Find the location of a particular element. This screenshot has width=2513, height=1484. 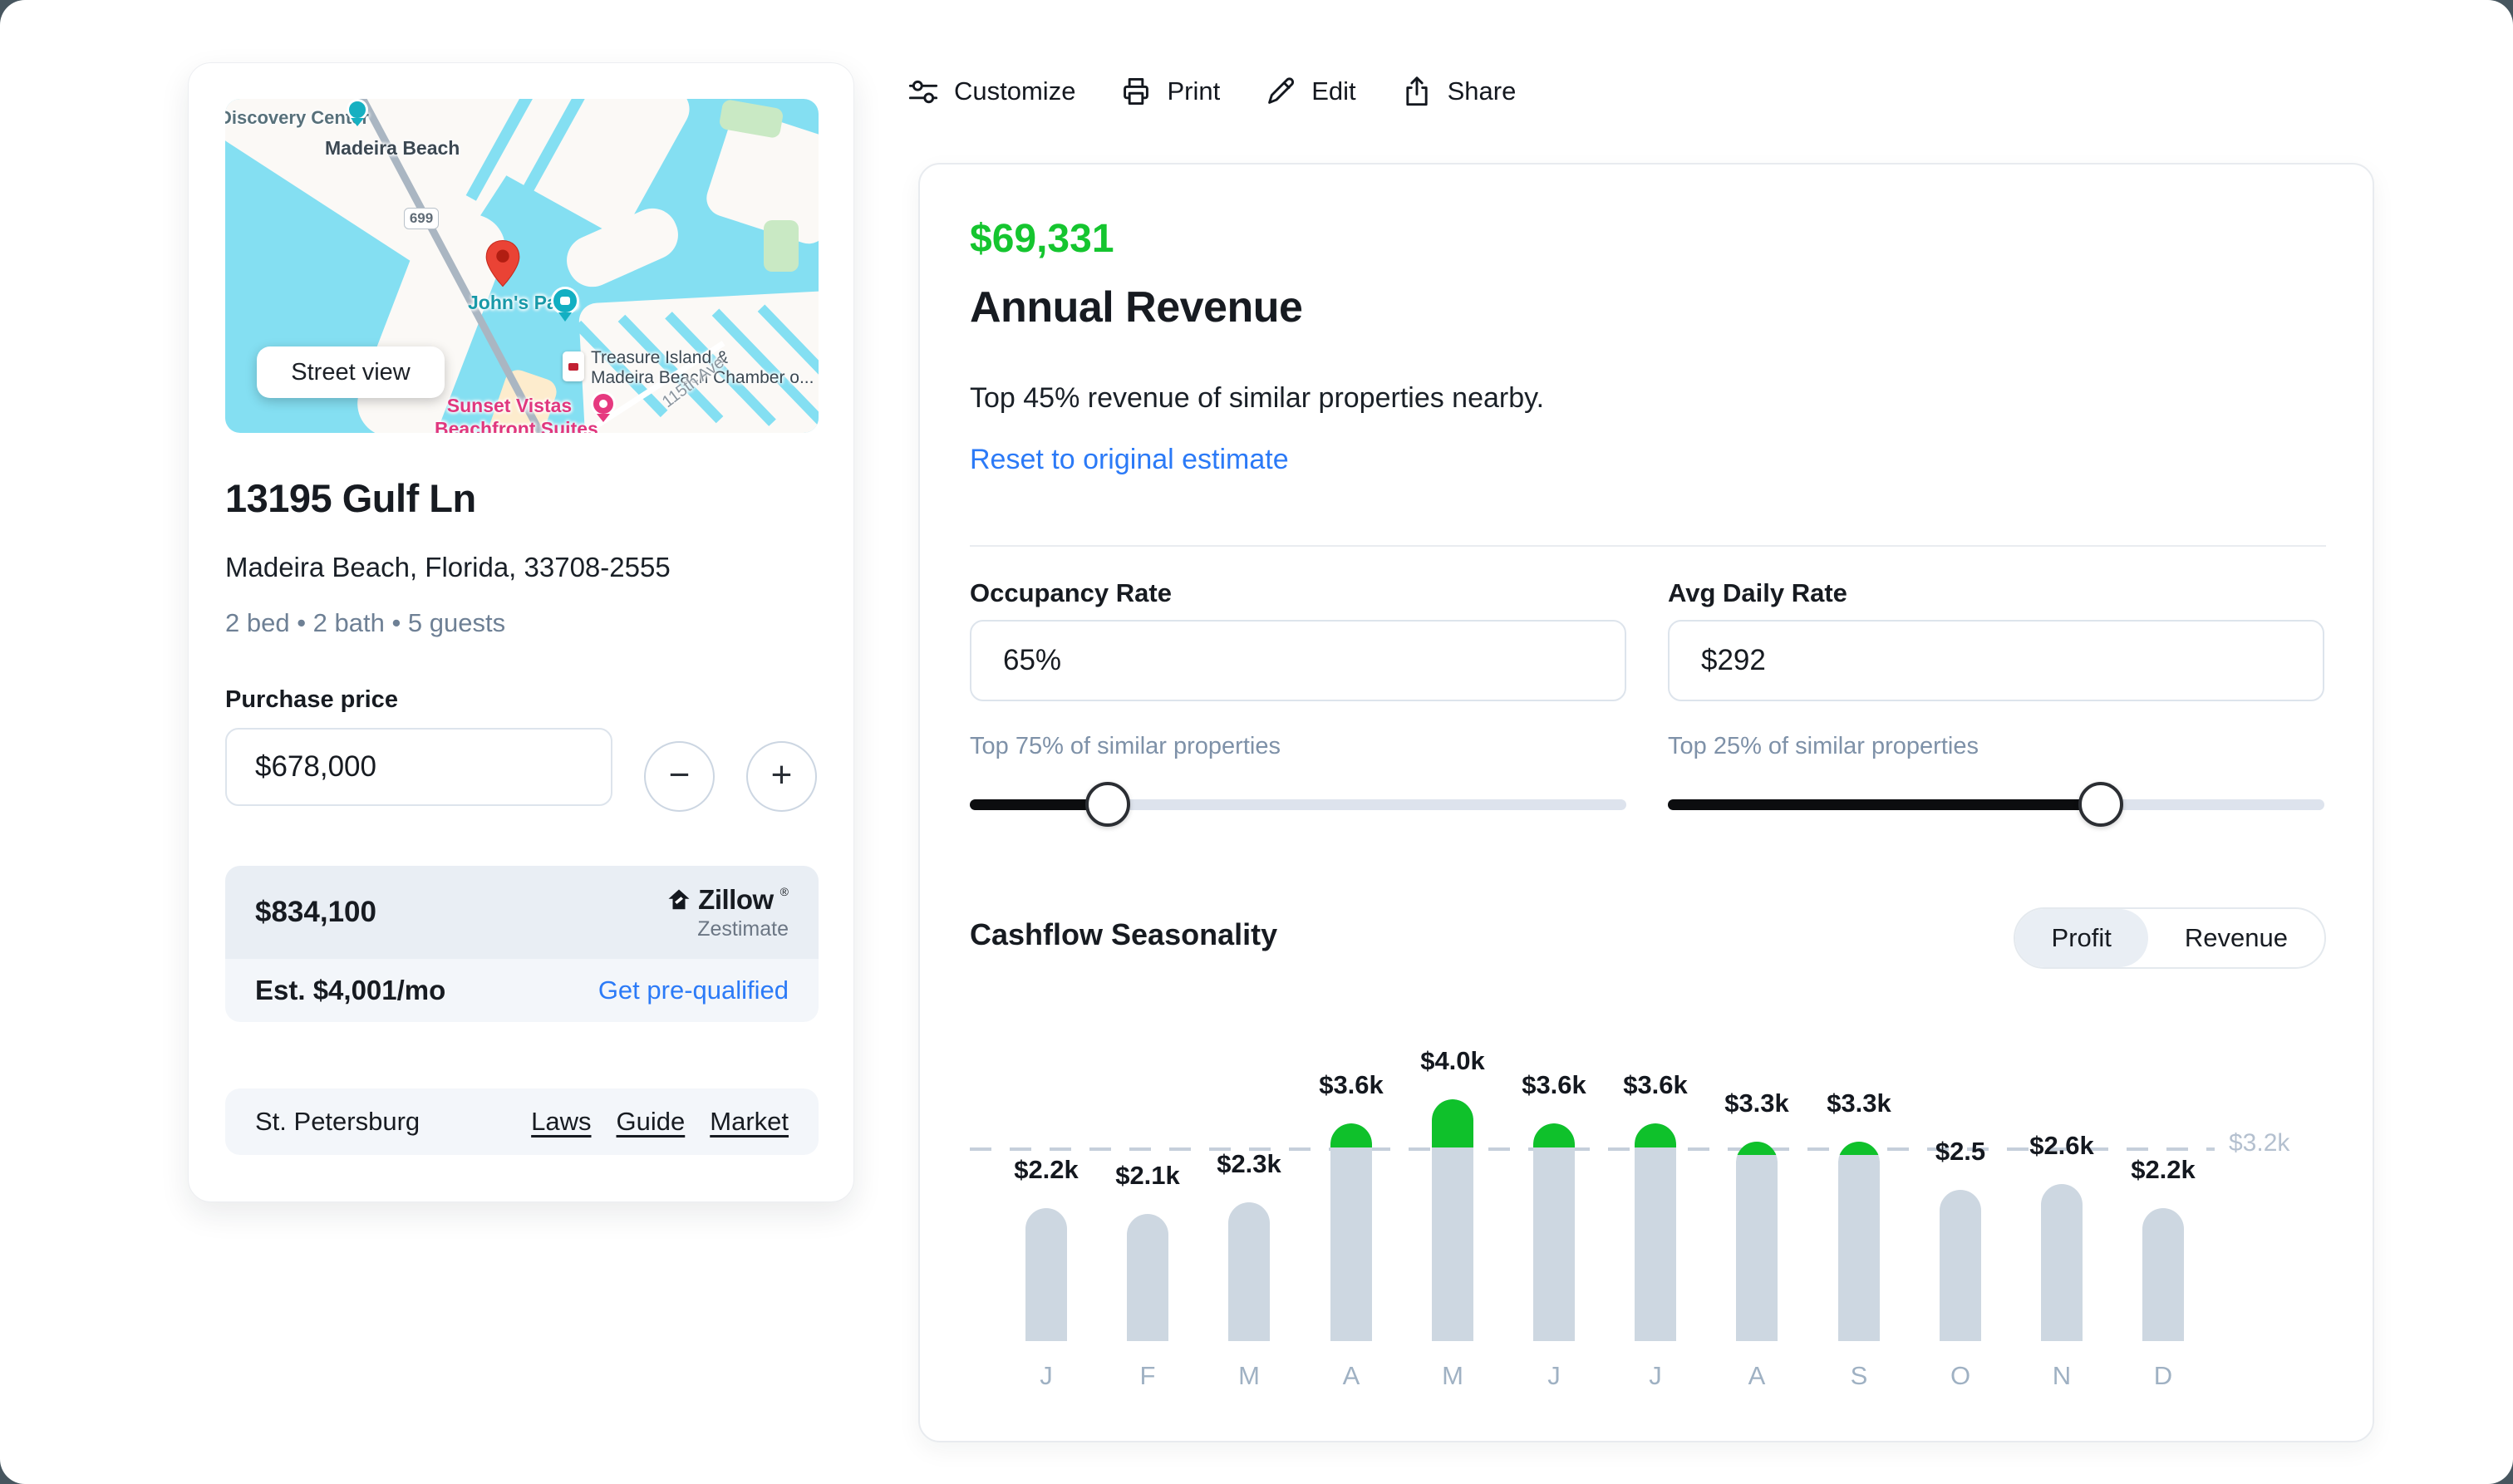

chart-month-label: M is located at coordinates (1249, 1375).